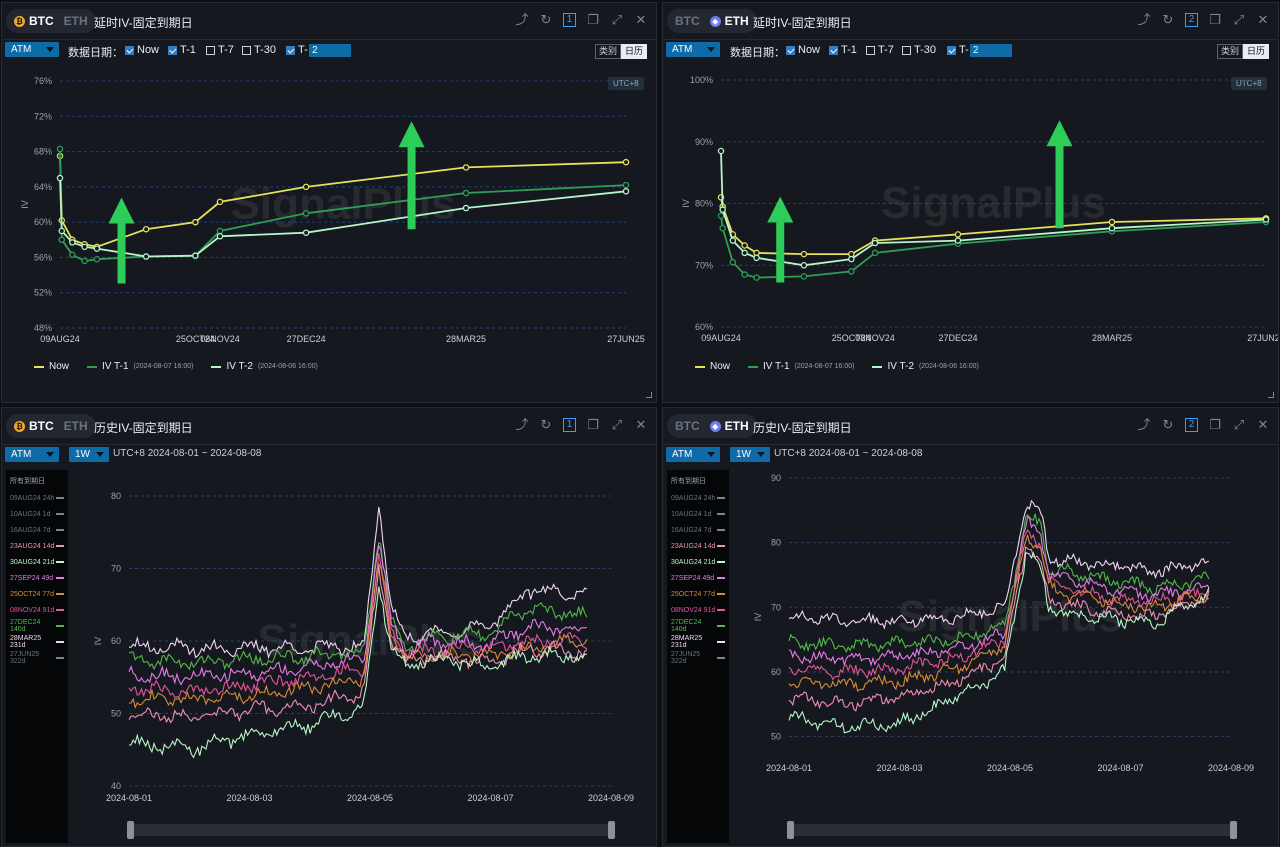  Describe the element at coordinates (925, 50) in the screenshot. I see `check-label: T-30` at that location.